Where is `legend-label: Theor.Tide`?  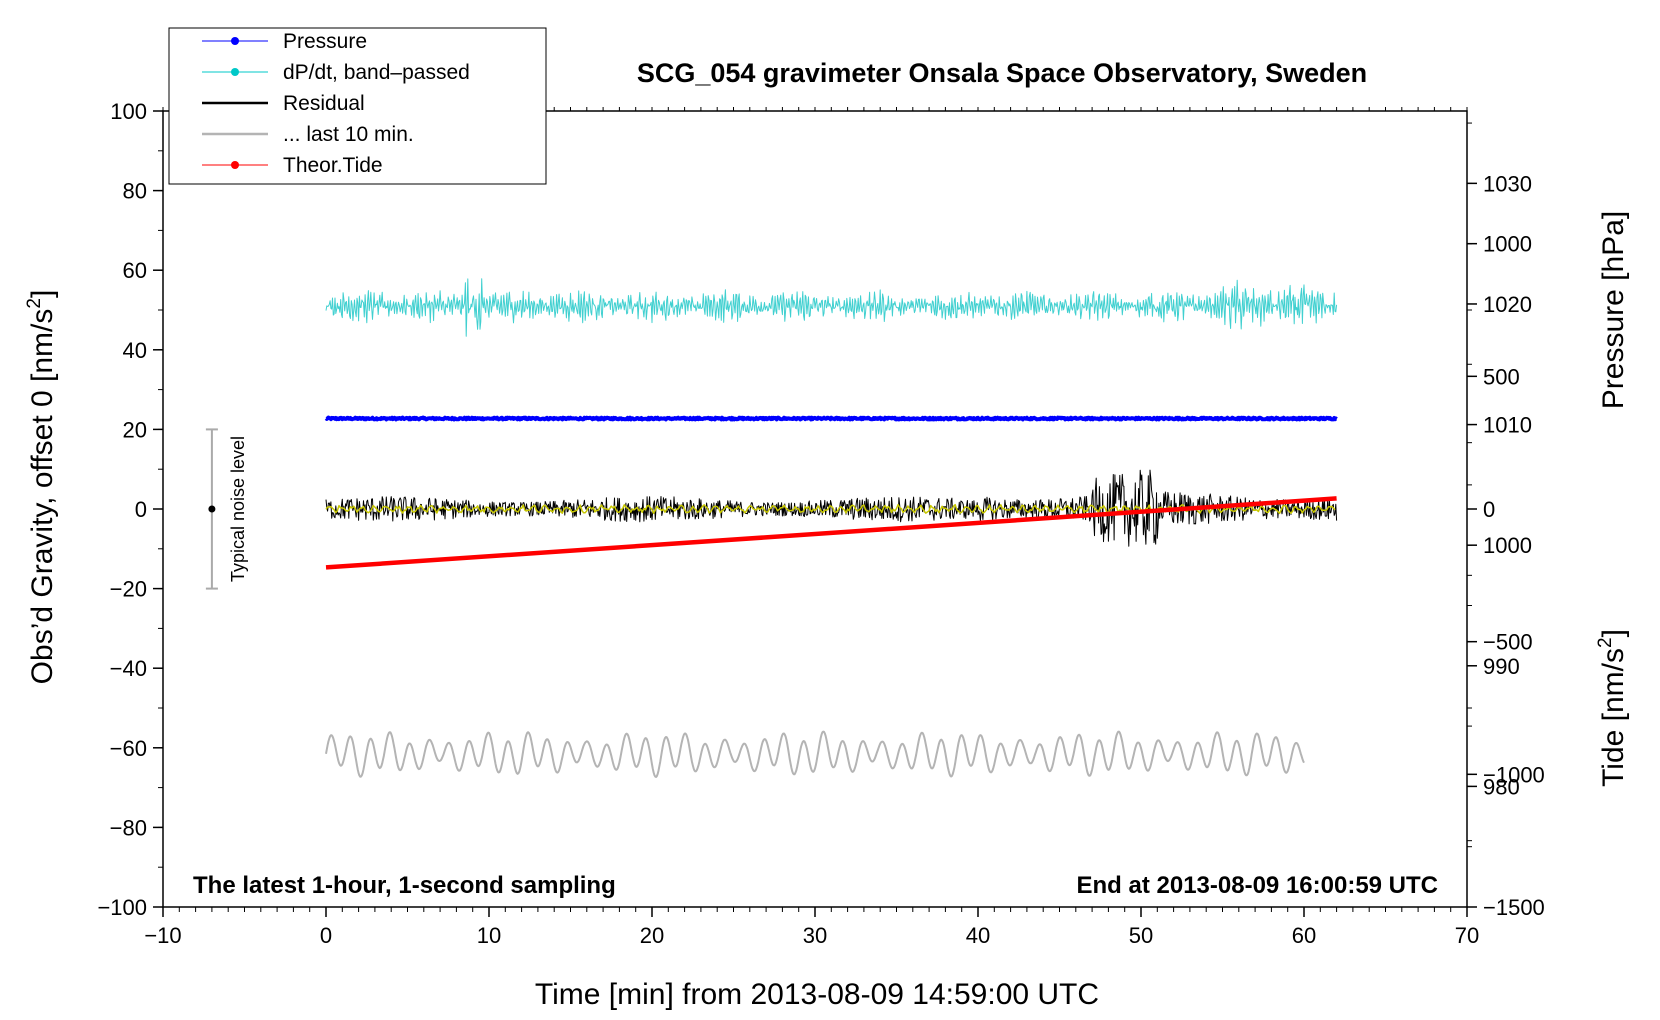
legend-label: Theor.Tide is located at coordinates (333, 165).